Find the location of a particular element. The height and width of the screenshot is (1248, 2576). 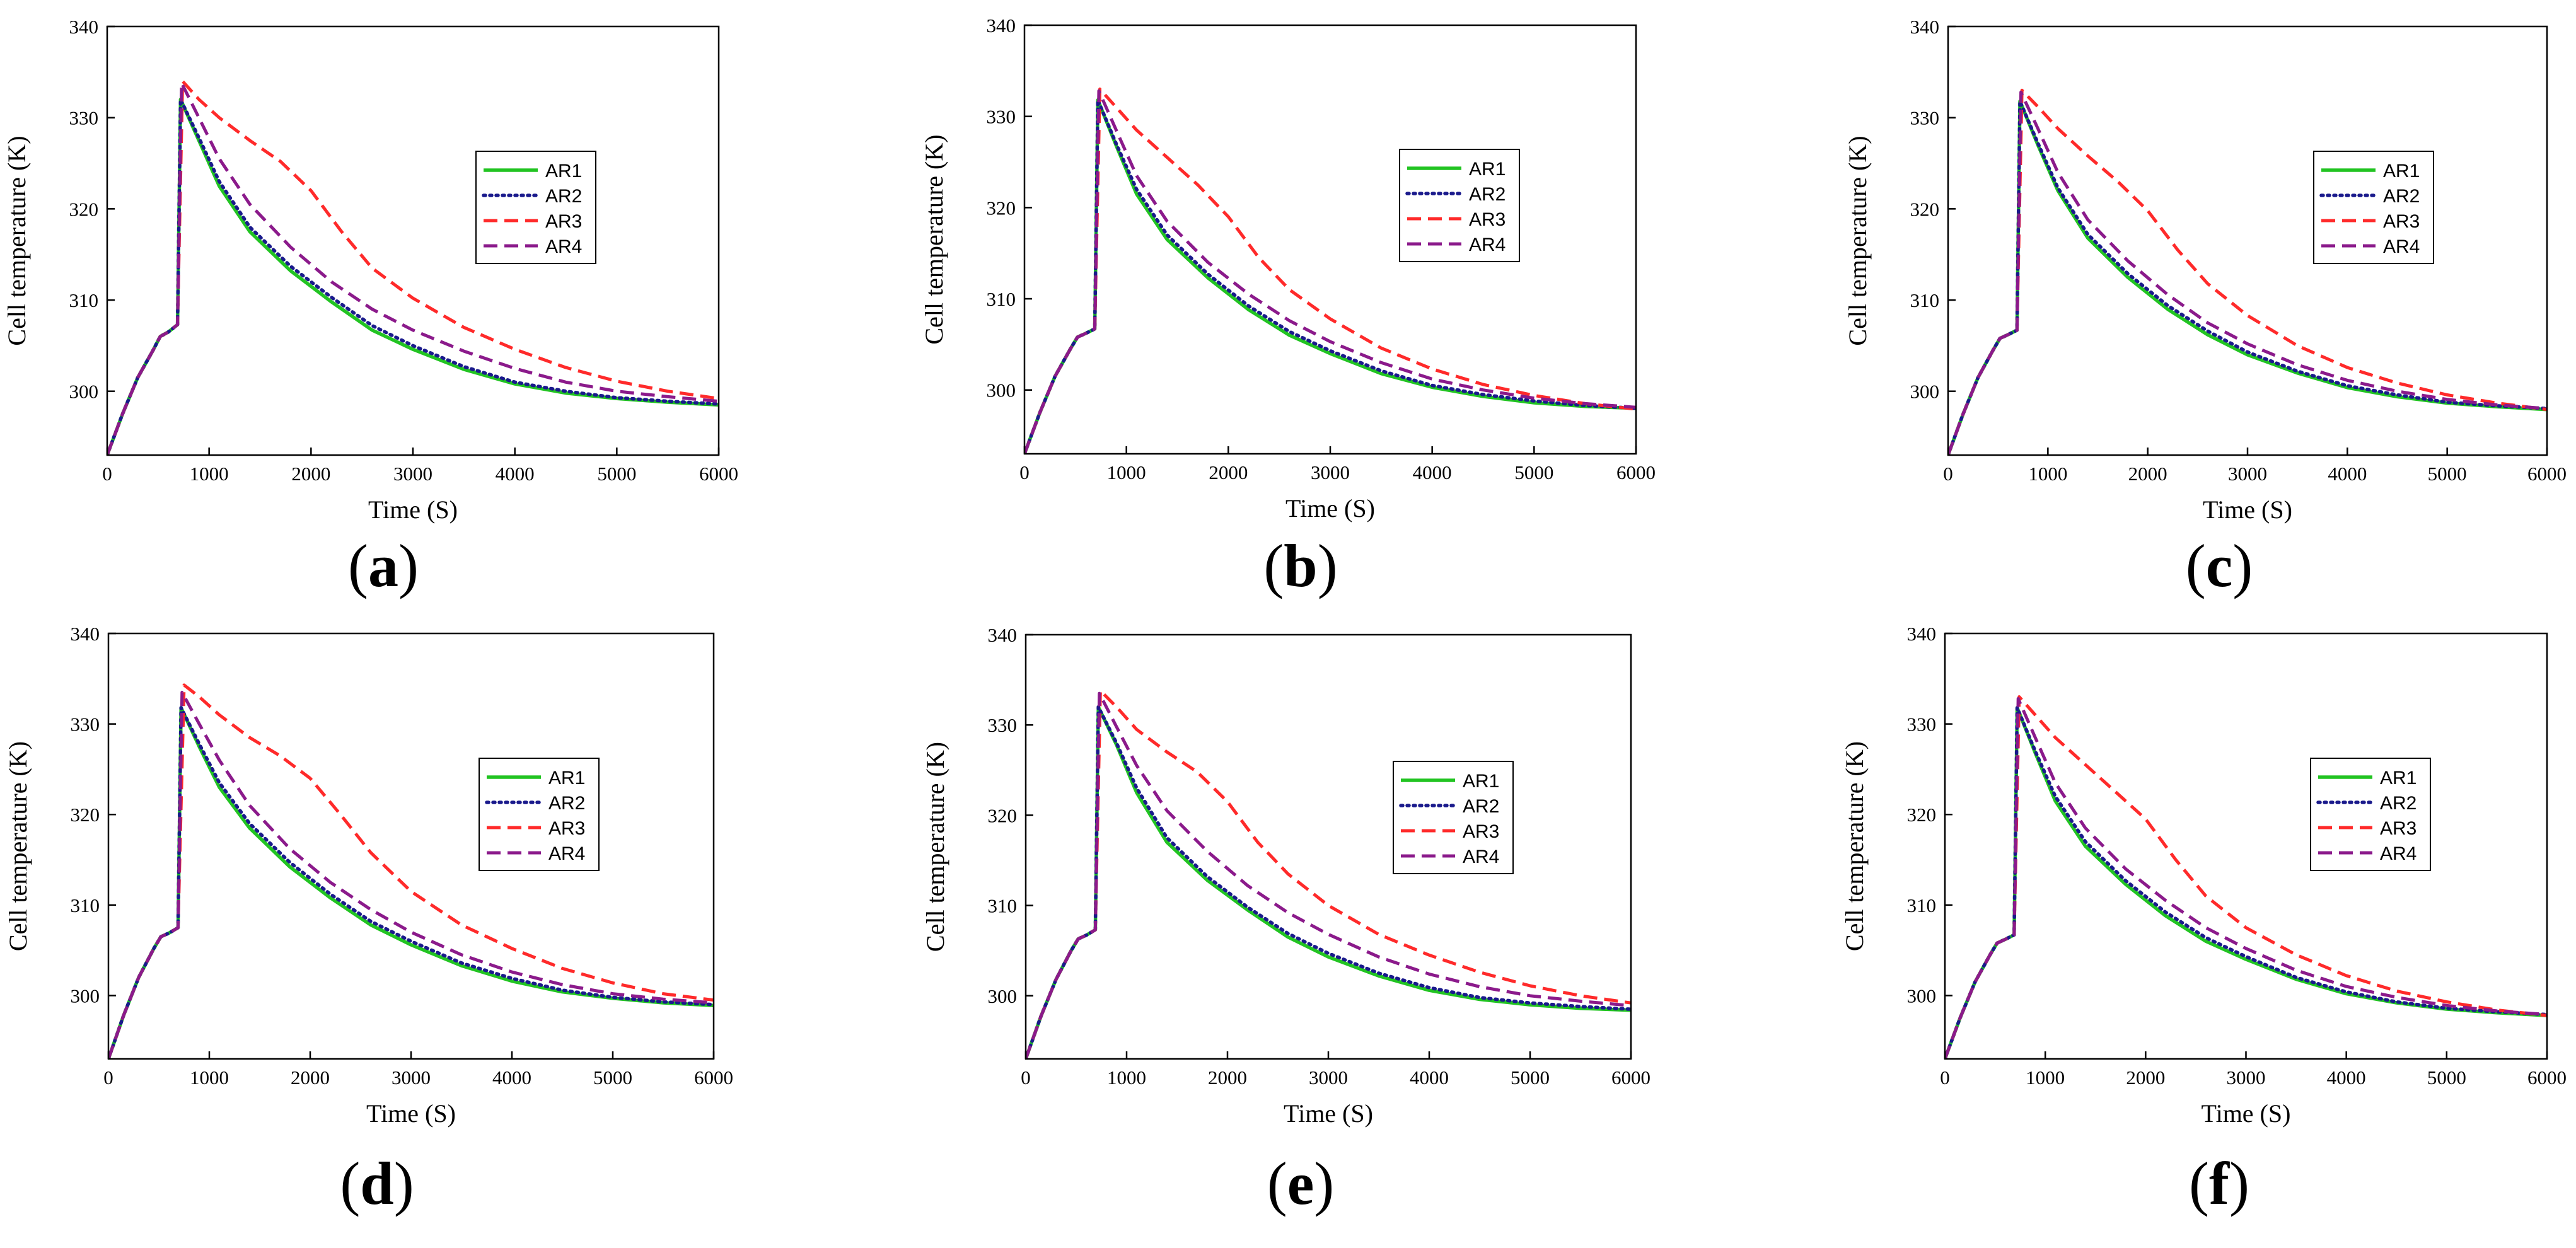

panel-label: (f) is located at coordinates (2219, 1183).